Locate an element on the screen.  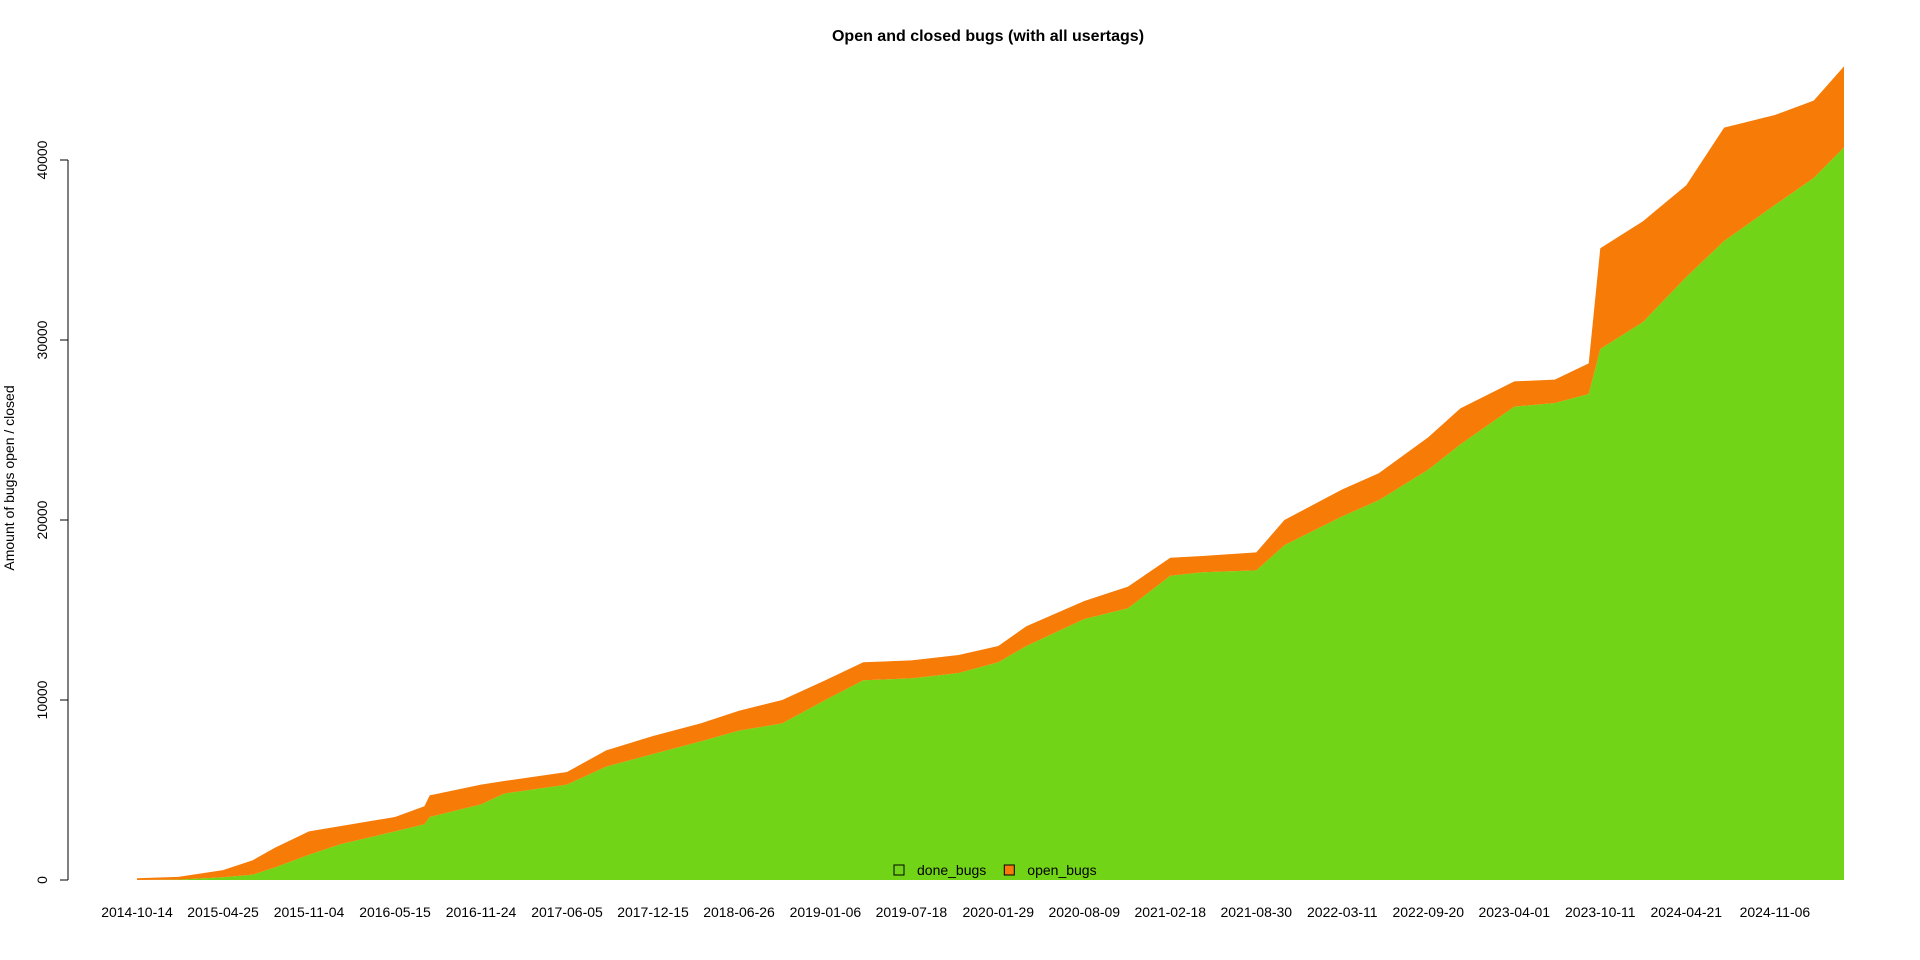
x-tick-label: 2020-01-29 is located at coordinates (998, 912).